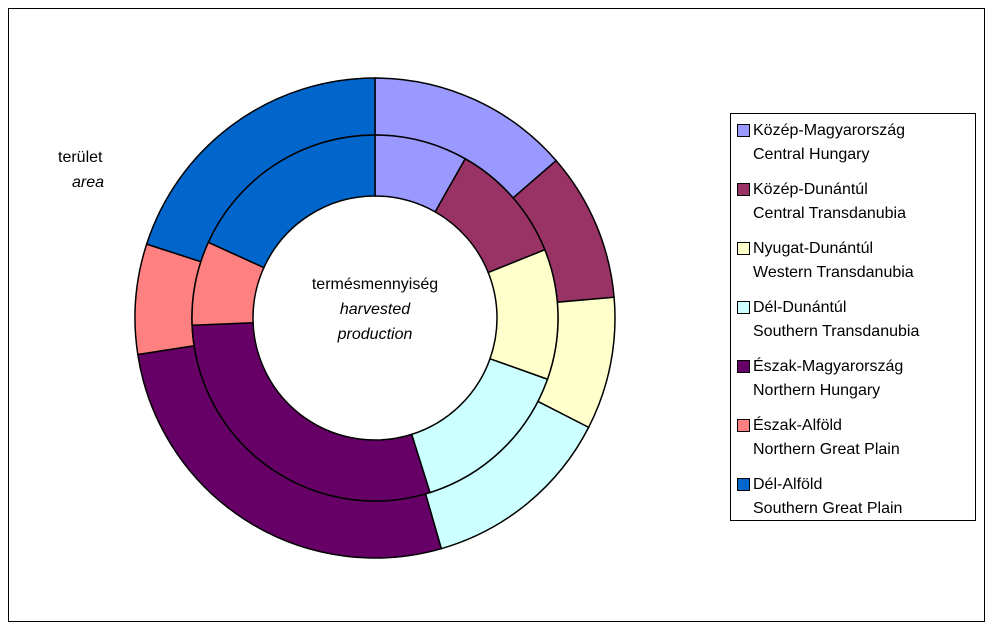  What do you see at coordinates (375, 309) in the screenshot?
I see `inner-ring-label-en: harvested` at bounding box center [375, 309].